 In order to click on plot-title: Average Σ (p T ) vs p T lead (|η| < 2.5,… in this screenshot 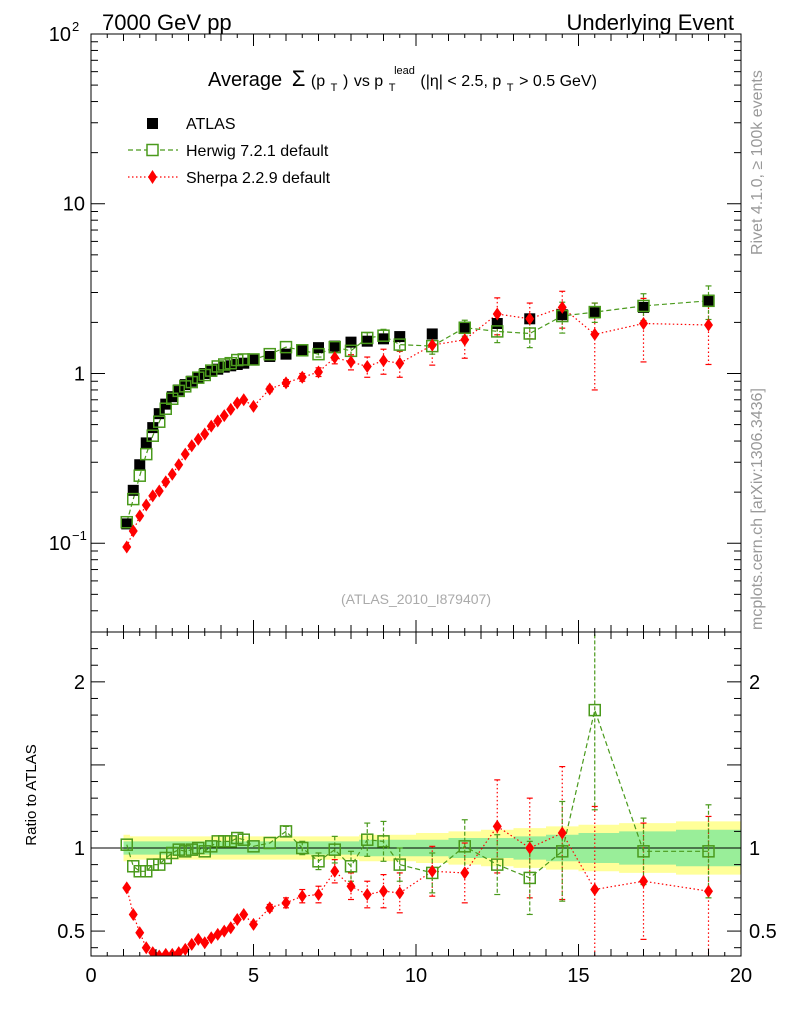, I will do `click(402, 76)`.